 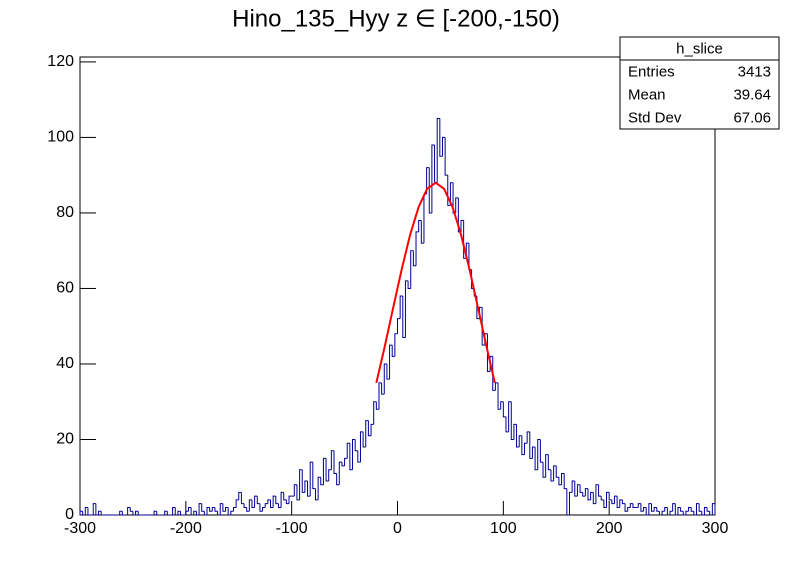 I want to click on x-tick-label: 100, so click(x=503, y=528).